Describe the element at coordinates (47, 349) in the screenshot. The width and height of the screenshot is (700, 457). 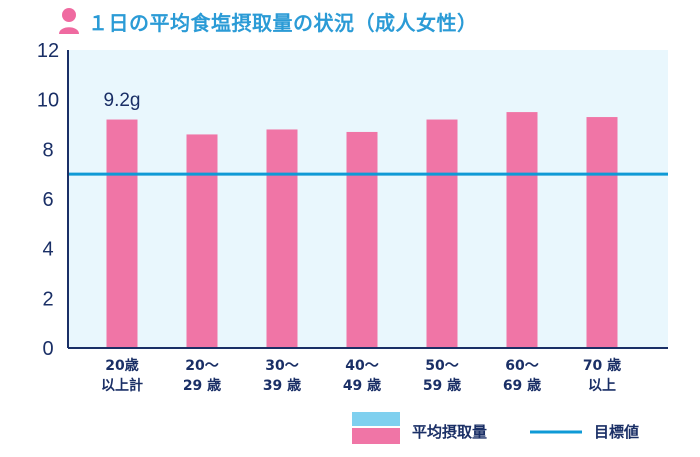
I see `y-tick-label: 0` at that location.